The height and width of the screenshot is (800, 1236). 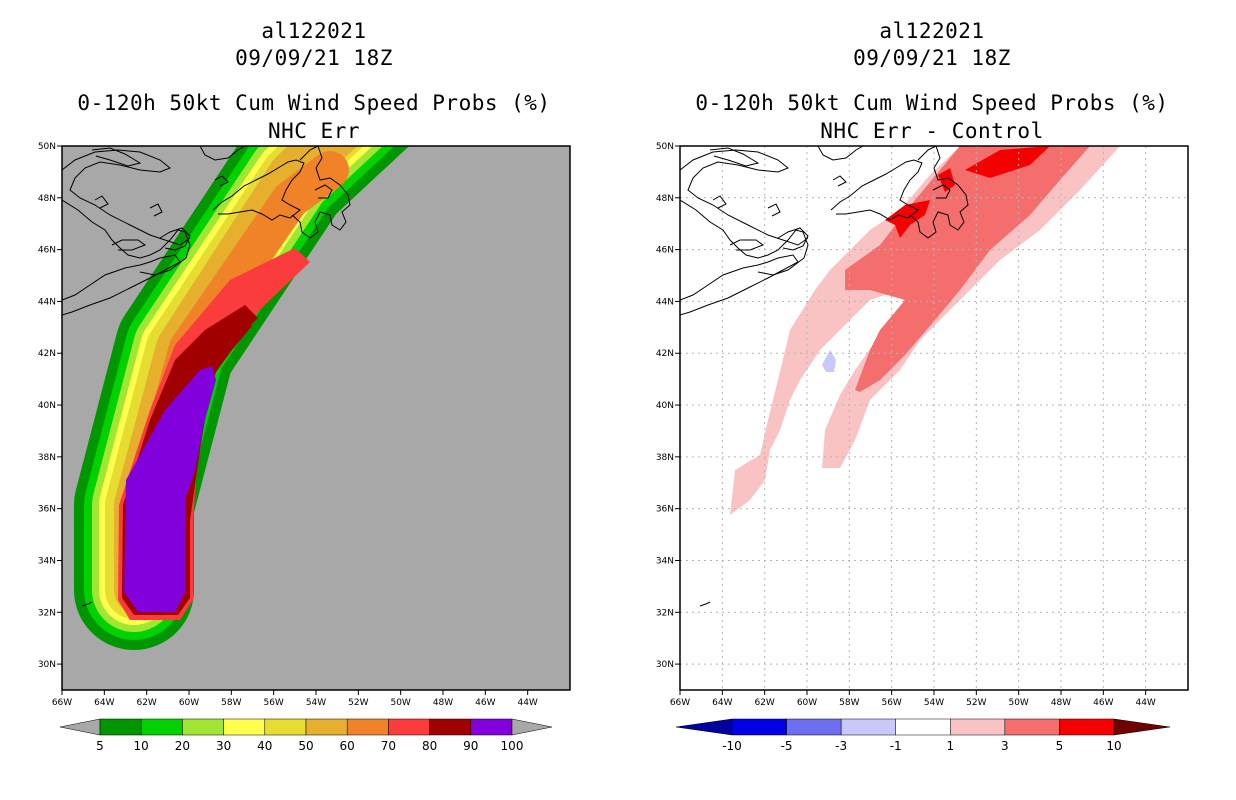 I want to click on colorbar-label: 40, so click(x=264, y=746).